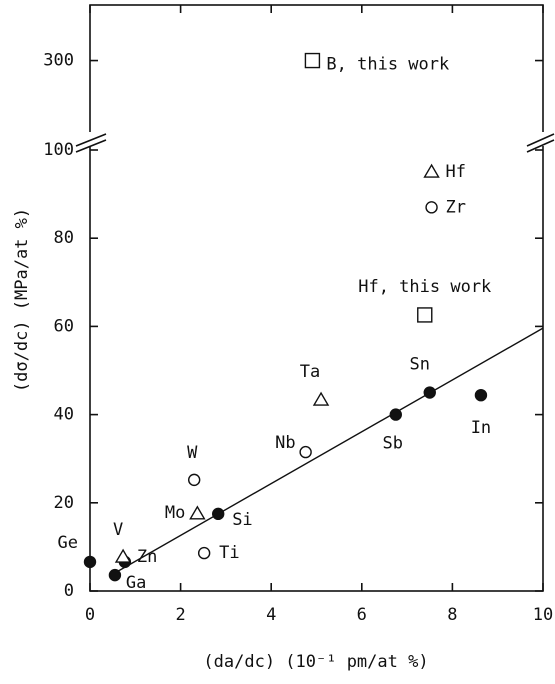 Image resolution: width=555 pixels, height=684 pixels. What do you see at coordinates (22, 300) in the screenshot?
I see `y-axis-label: (dσ/dc) (MPa/at %)` at bounding box center [22, 300].